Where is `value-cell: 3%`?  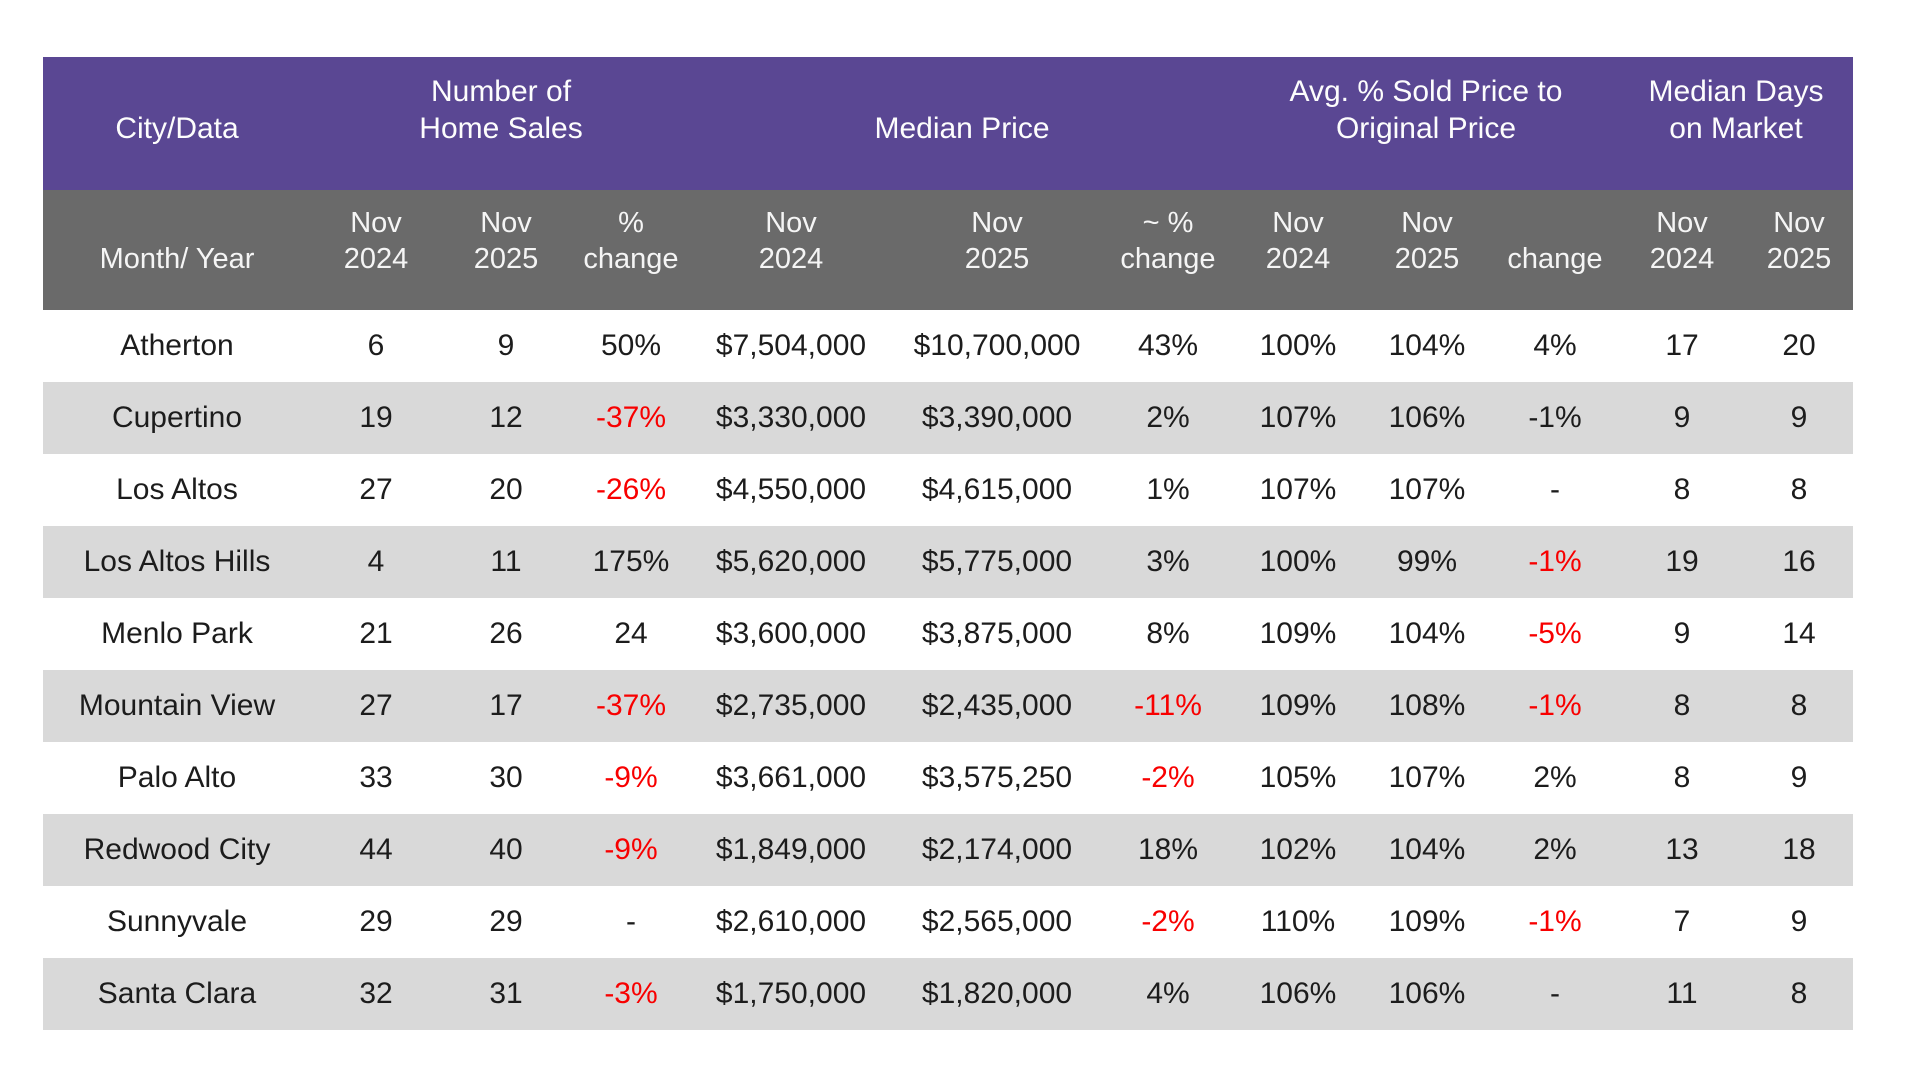
value-cell: 3% is located at coordinates (1168, 561).